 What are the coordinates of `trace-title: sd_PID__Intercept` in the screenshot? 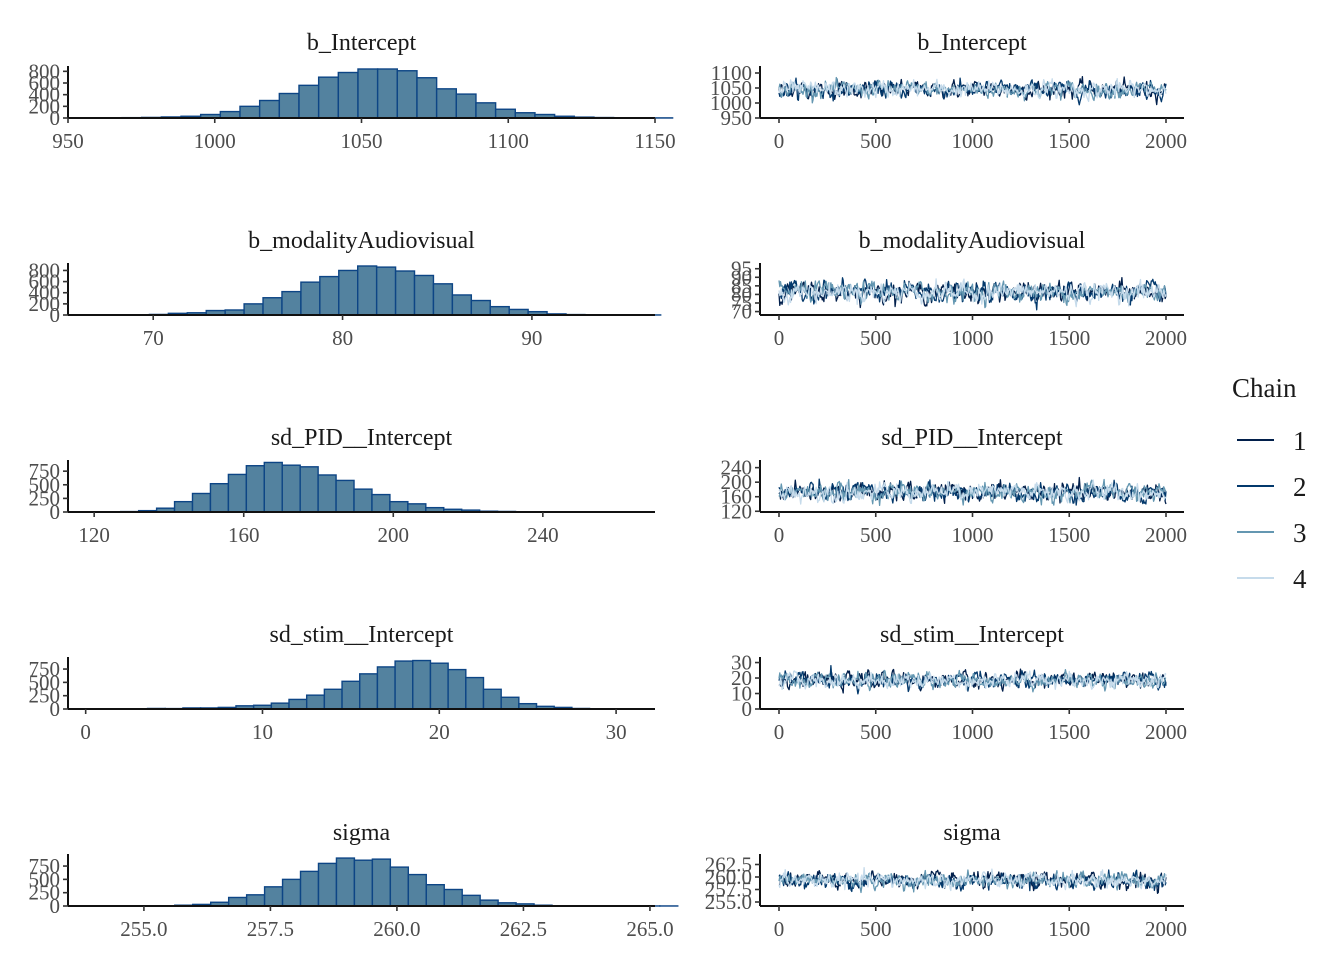 It's located at (972, 438).